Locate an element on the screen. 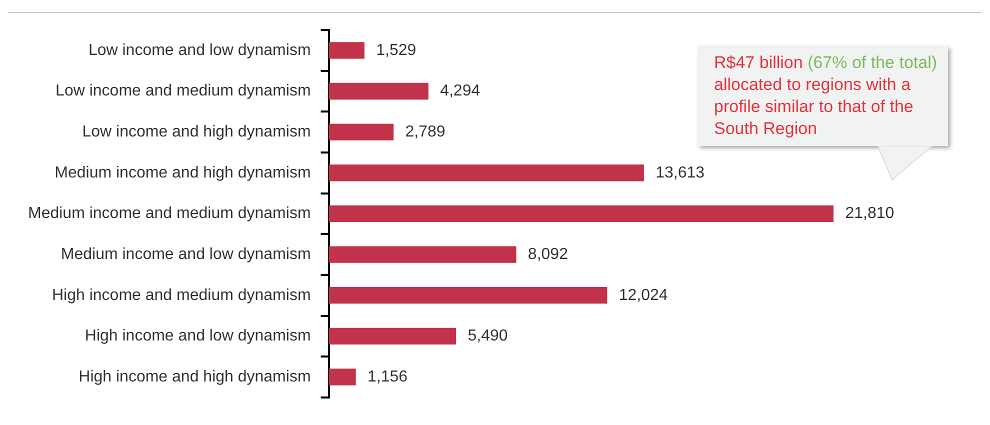 This screenshot has height=425, width=990. data-label: 8,092 is located at coordinates (548, 254).